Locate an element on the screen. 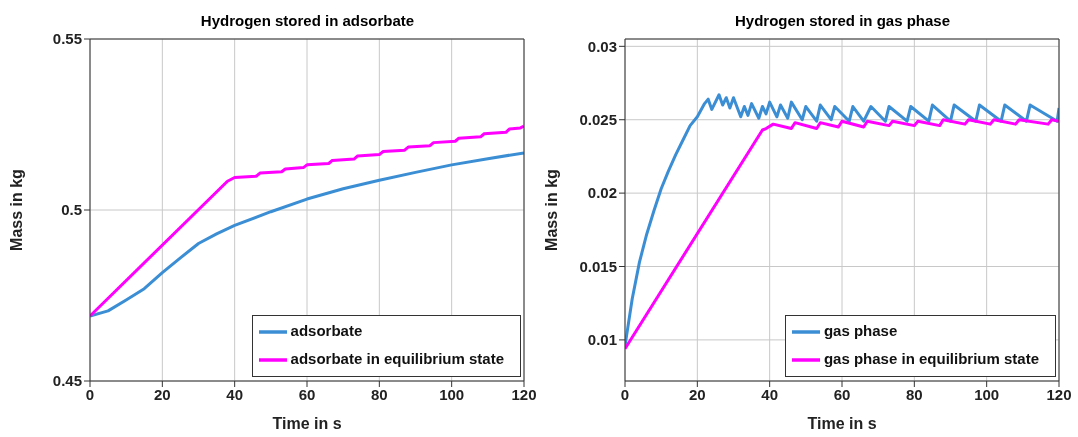  legend-label: gas phase in equilibrium state is located at coordinates (931, 358).